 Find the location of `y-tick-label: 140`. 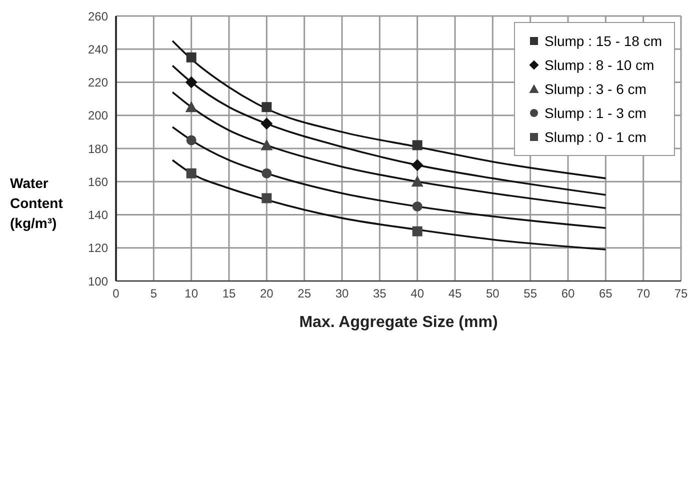

y-tick-label: 140 is located at coordinates (98, 215).